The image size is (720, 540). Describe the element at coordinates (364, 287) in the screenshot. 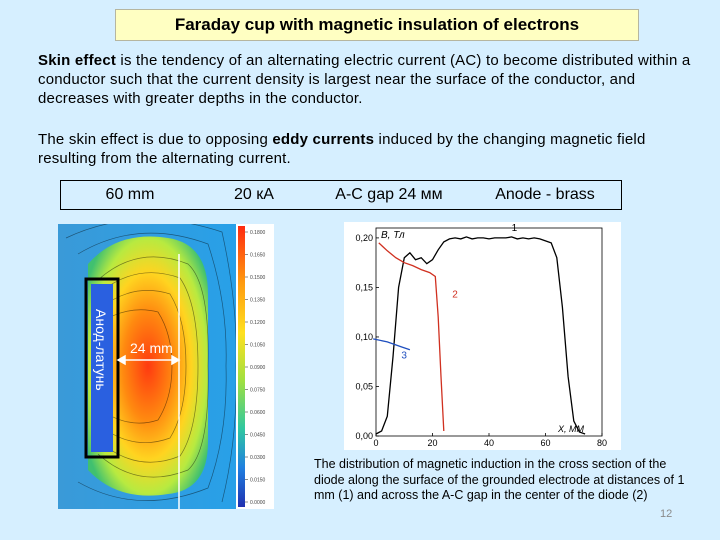

I see `y-tick-label: 0,15` at that location.